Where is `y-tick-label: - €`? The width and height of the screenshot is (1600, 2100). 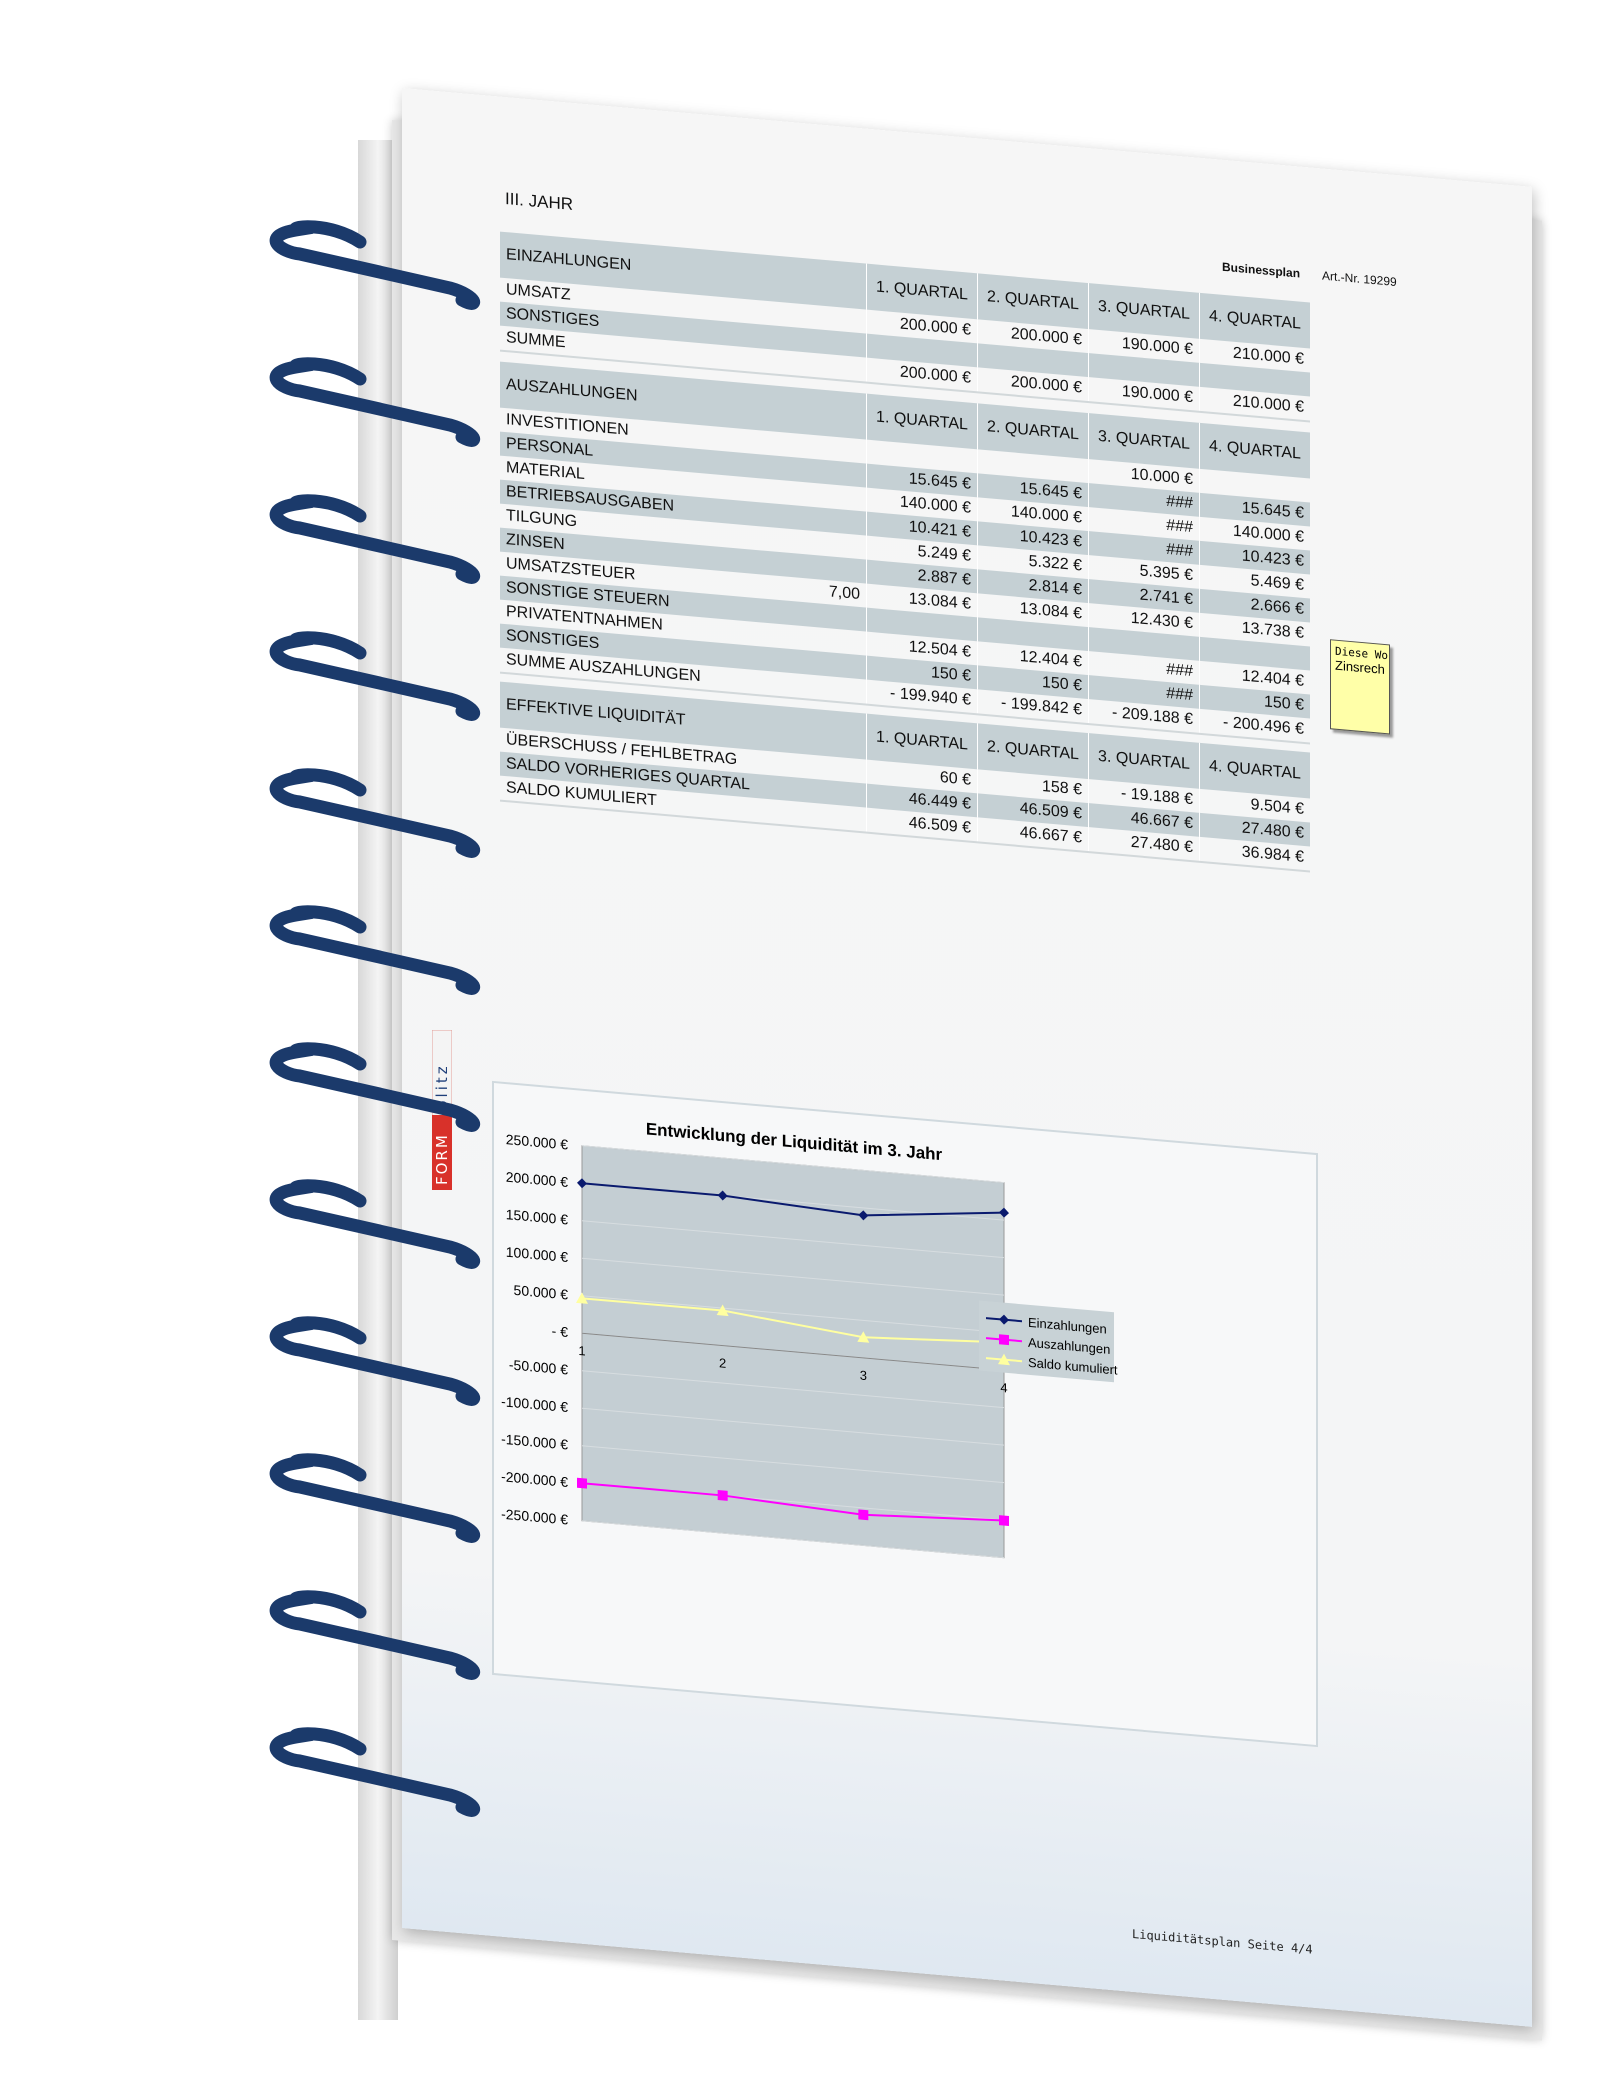
y-tick-label: - € is located at coordinates (560, 1331).